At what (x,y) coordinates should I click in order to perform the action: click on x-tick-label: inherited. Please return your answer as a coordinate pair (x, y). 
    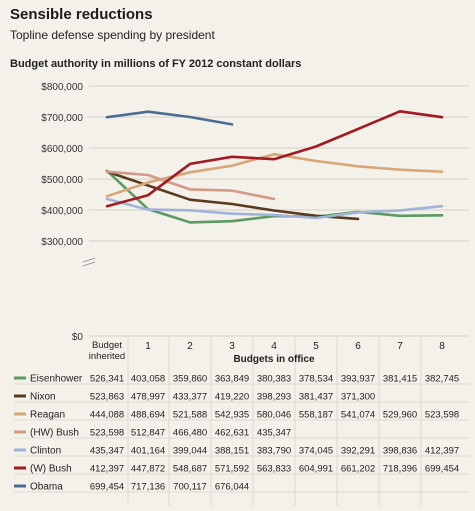
    Looking at the image, I should click on (107, 356).